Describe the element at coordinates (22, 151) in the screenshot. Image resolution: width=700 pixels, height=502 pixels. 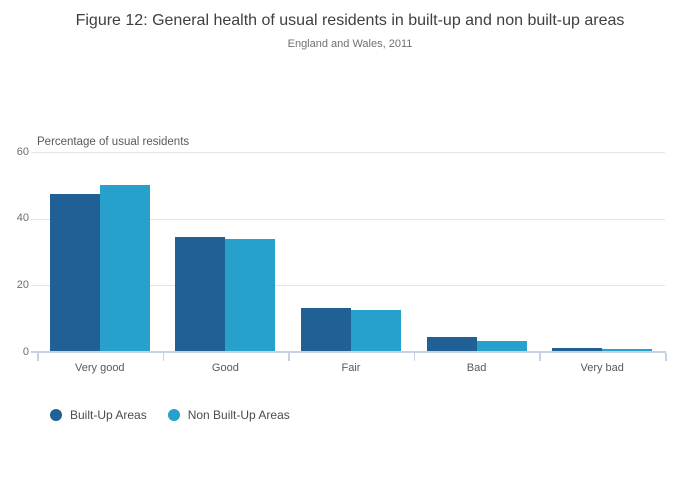
I see `y-axis-tick-label: 60` at that location.